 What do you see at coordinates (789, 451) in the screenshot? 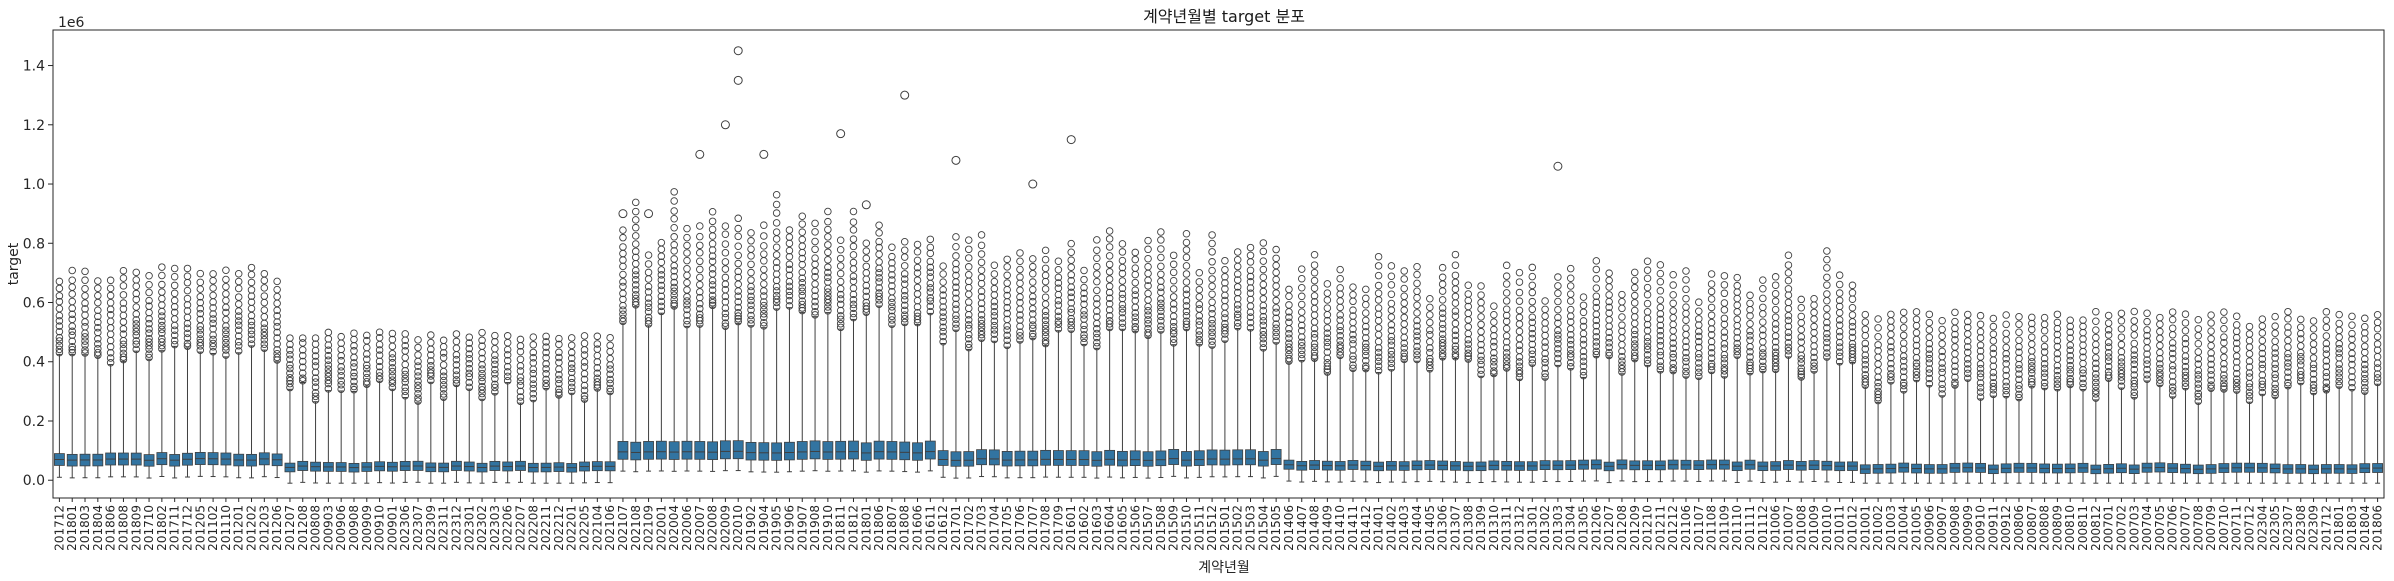
I see `box-body` at bounding box center [789, 451].